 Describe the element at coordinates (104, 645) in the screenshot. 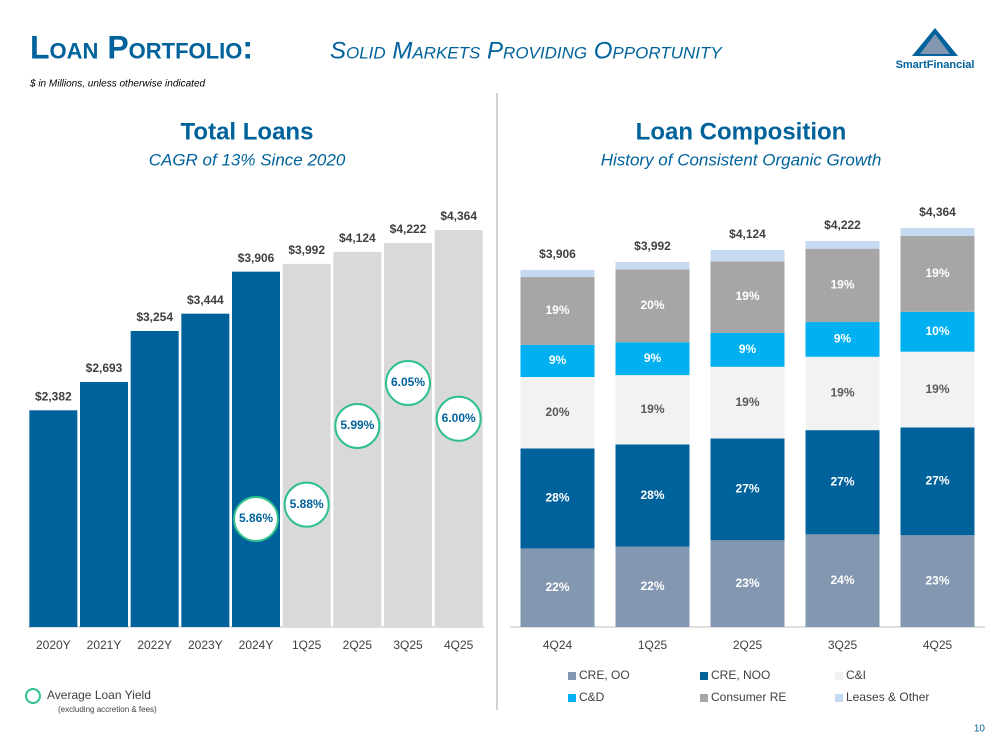

I see `x-tick-label: 2021Y` at that location.